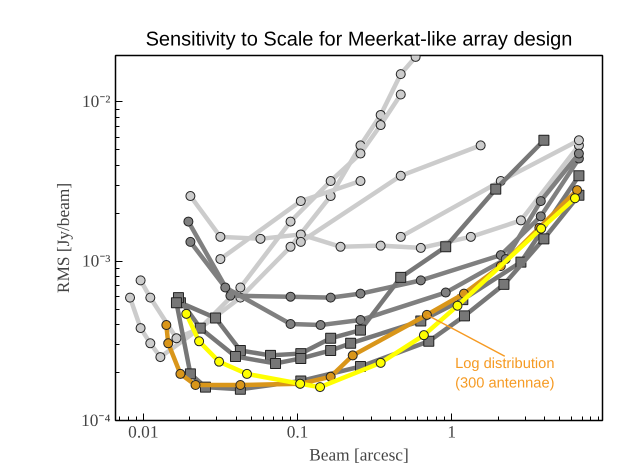 This screenshot has width=623, height=471. I want to click on x-tick-label: 1, so click(451, 432).